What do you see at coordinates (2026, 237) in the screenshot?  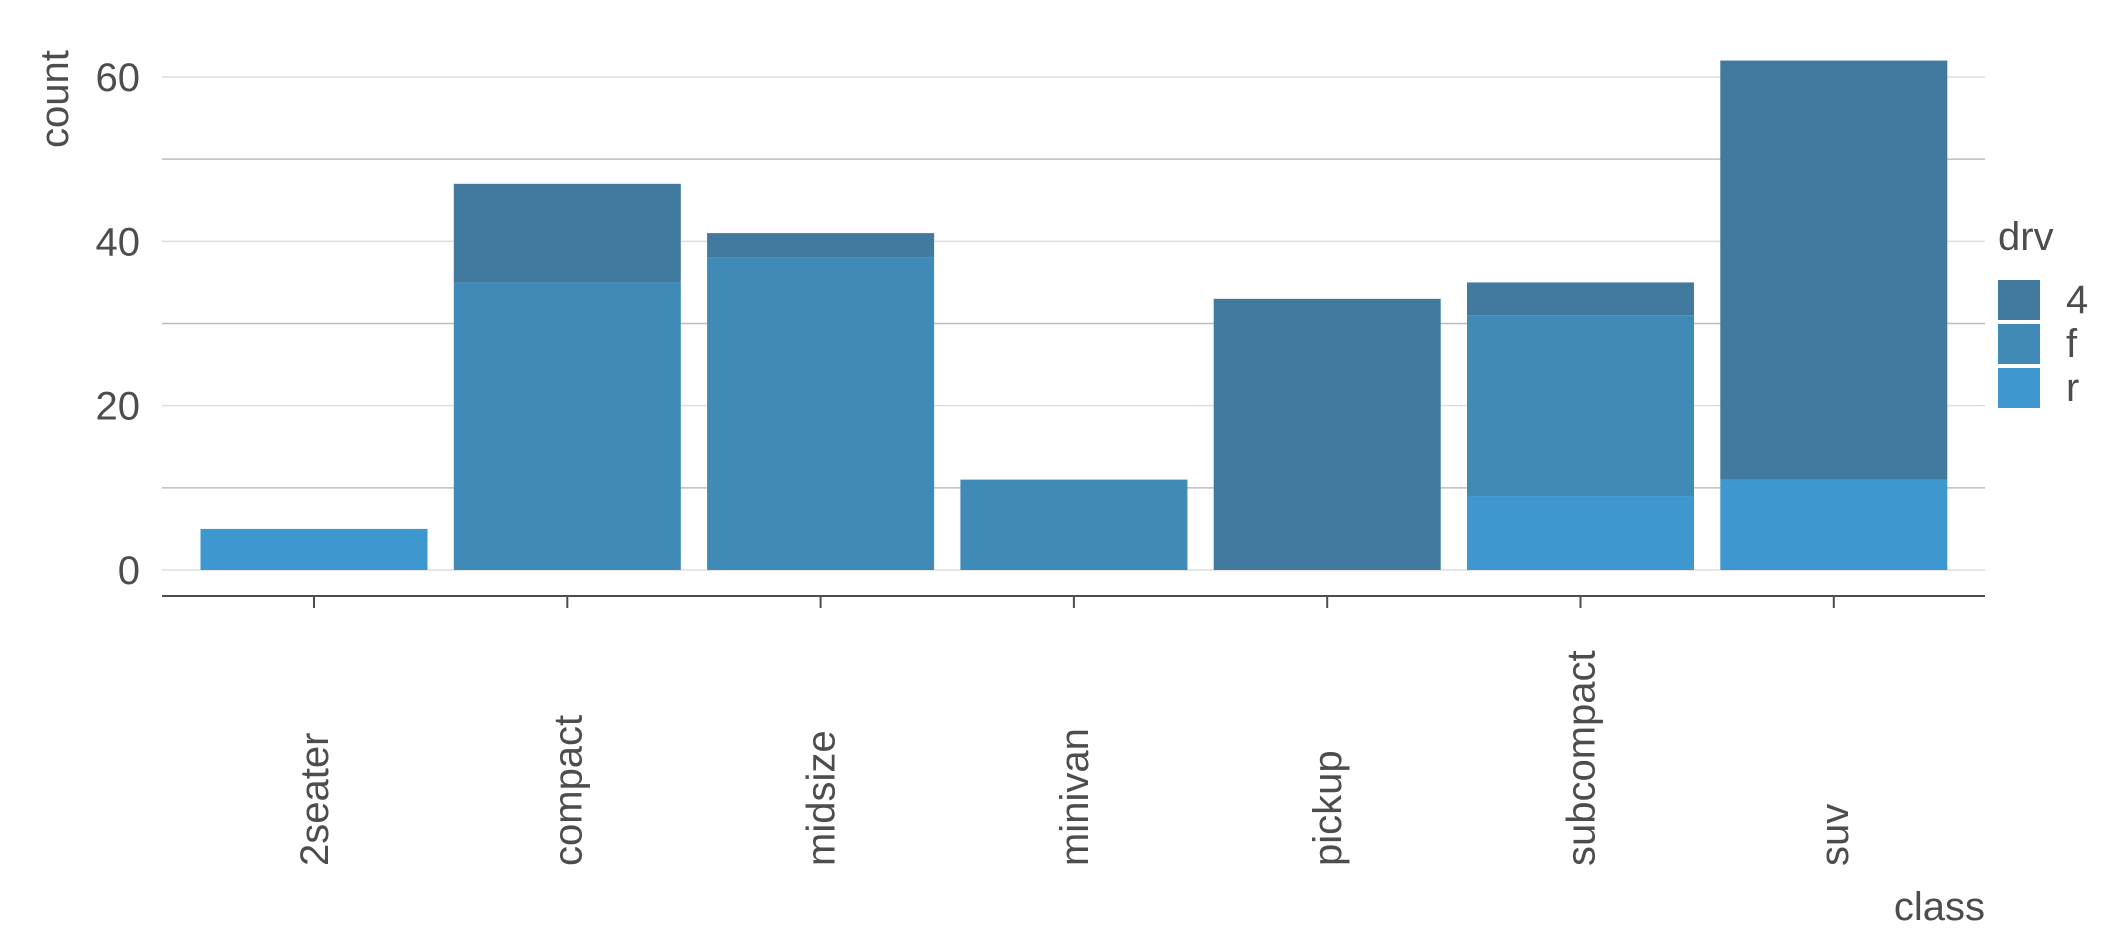 I see `legend-title: drv` at bounding box center [2026, 237].